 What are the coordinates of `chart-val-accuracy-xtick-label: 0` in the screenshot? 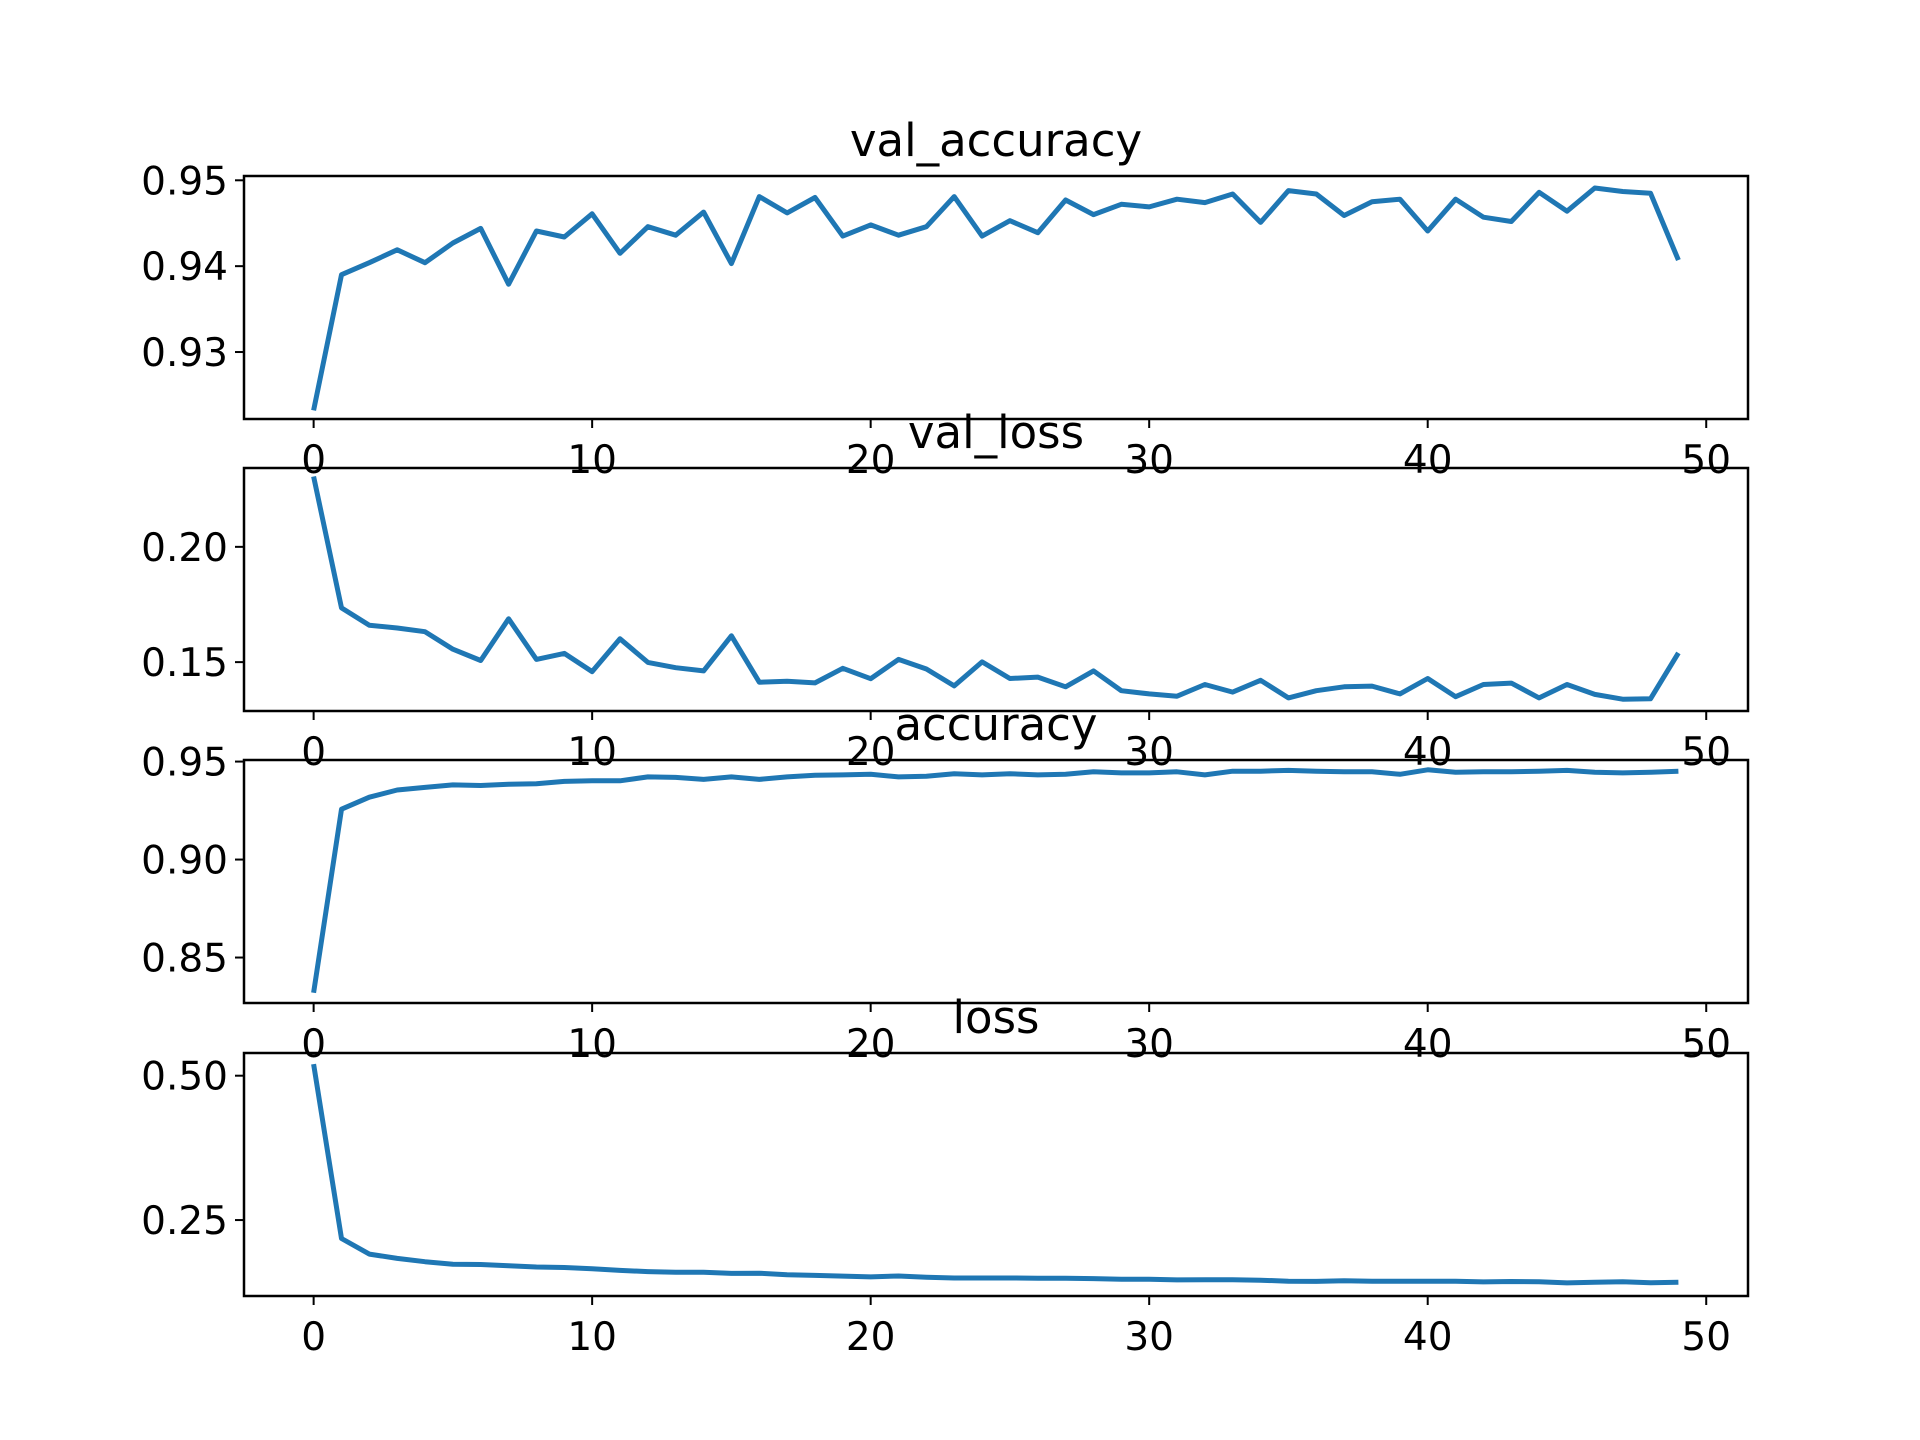 It's located at (313, 460).